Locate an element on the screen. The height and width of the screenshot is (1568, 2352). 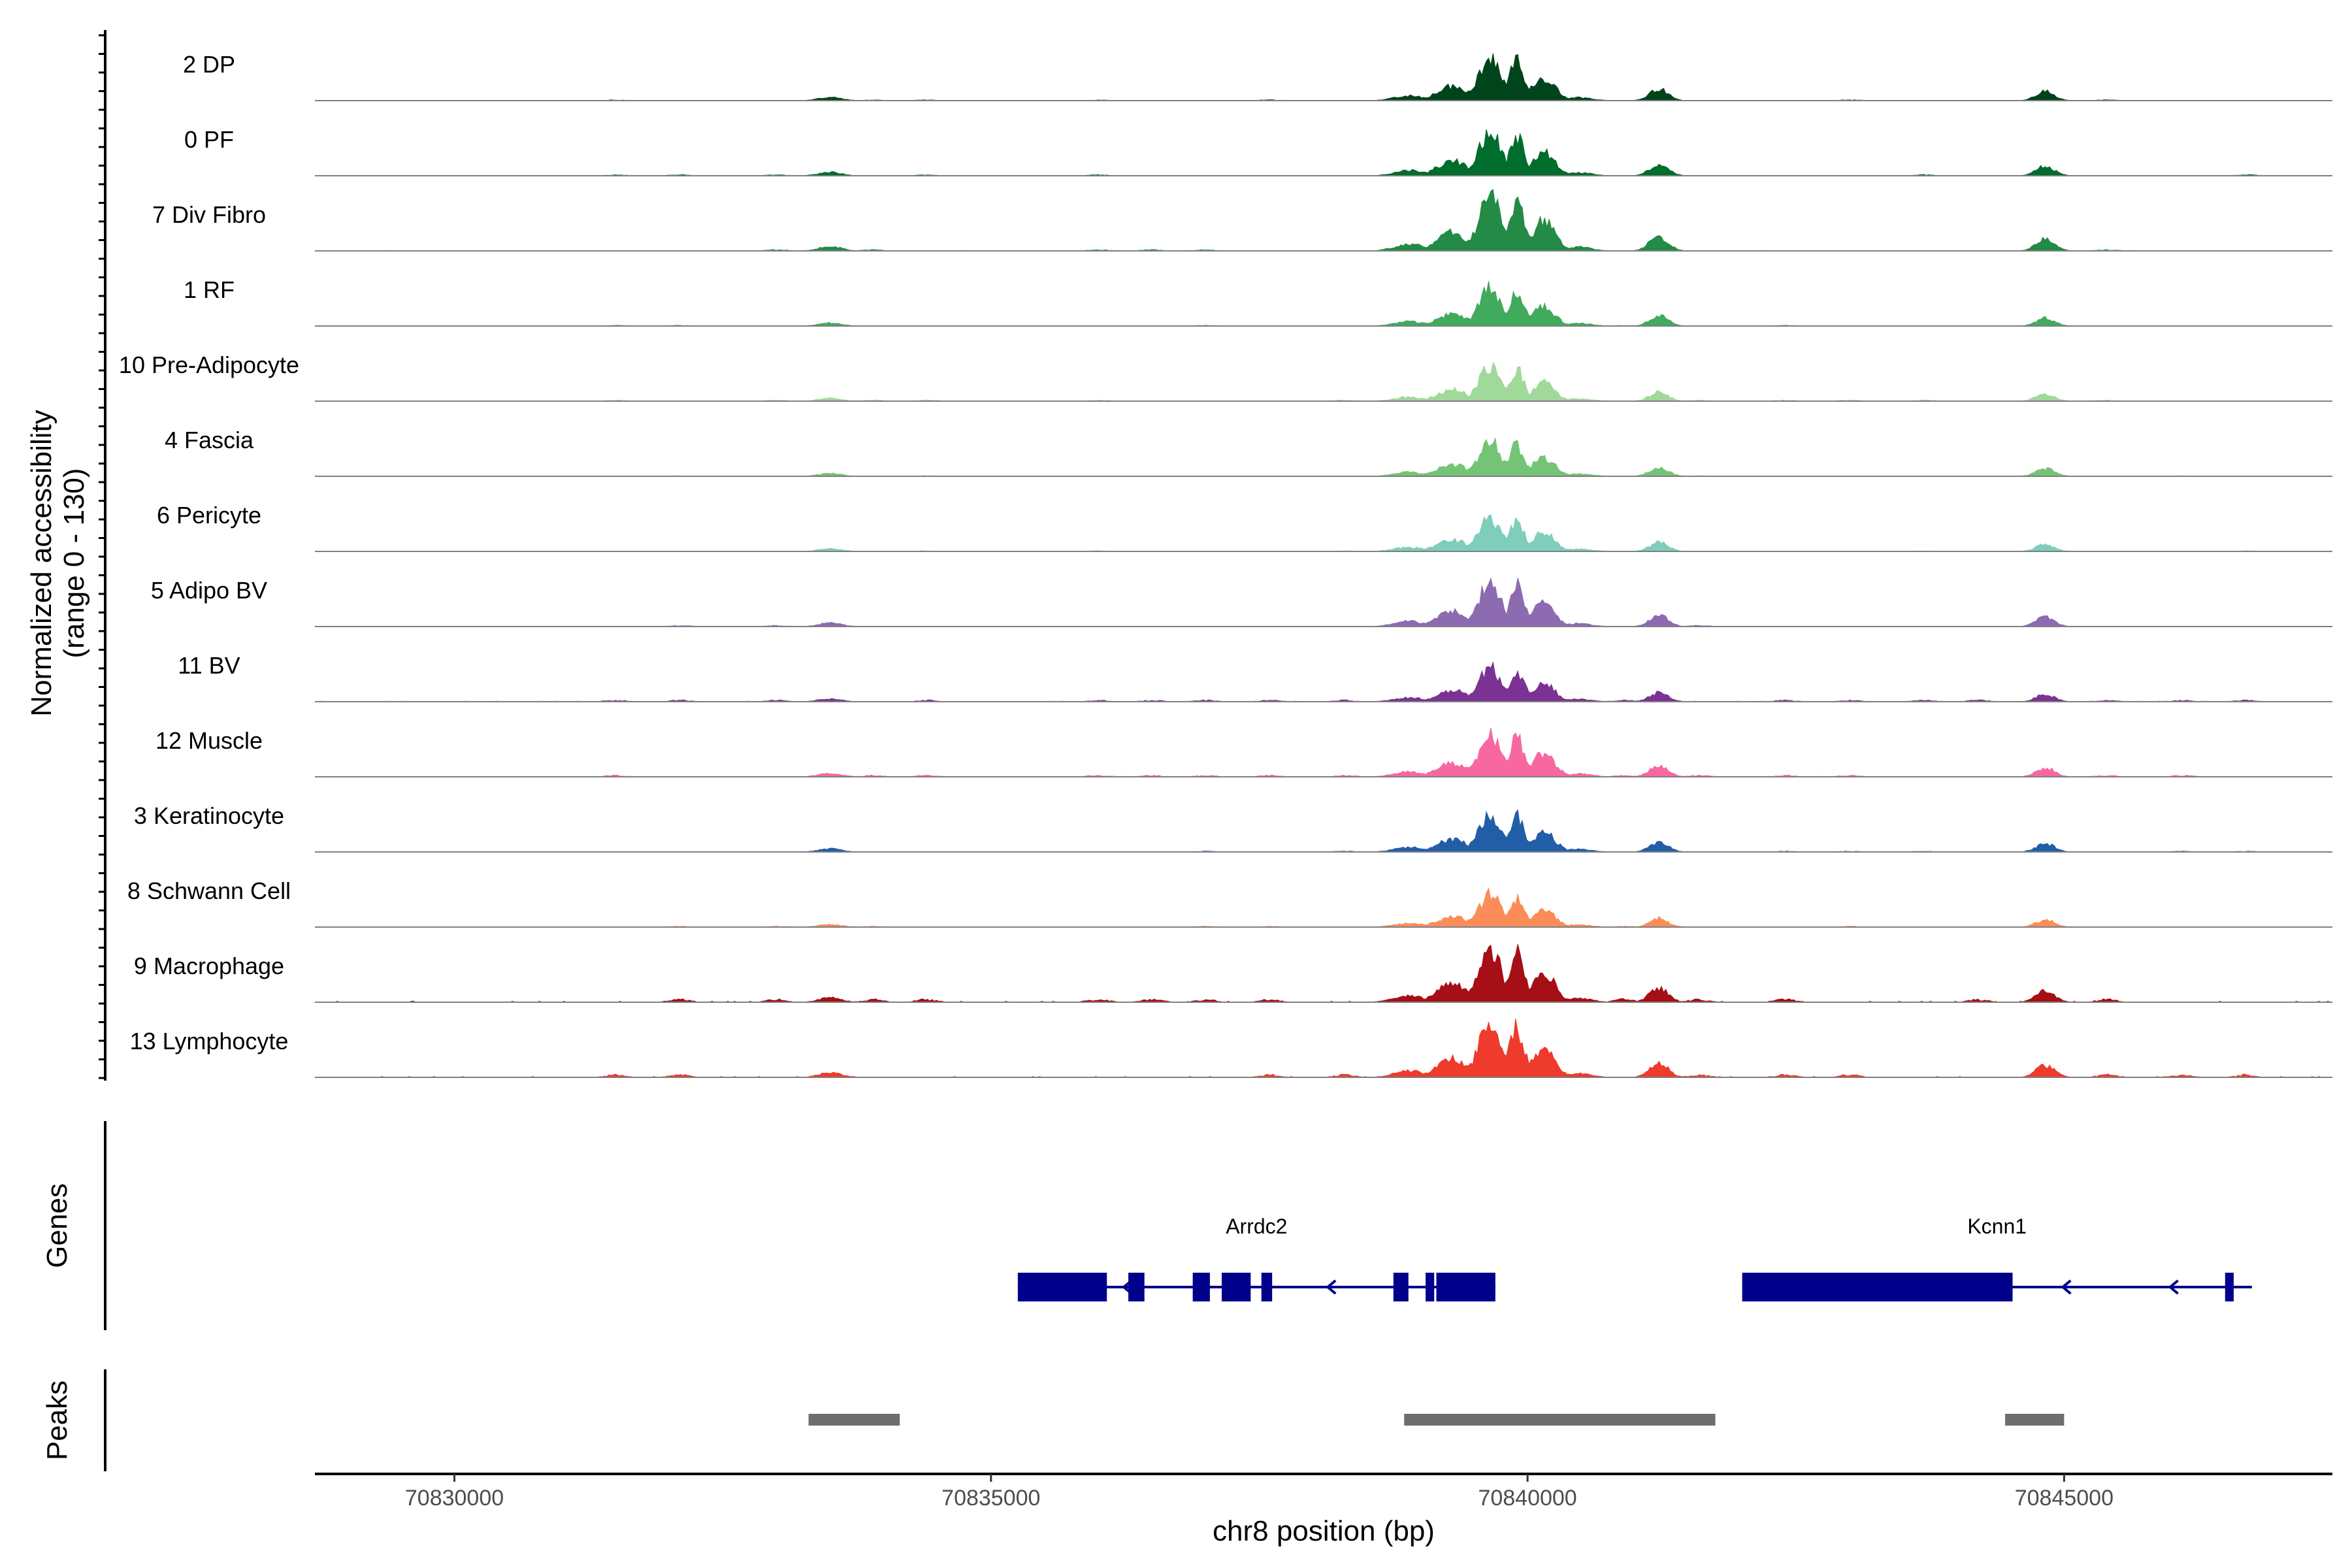
track-label: 12 Muscle is located at coordinates (209, 740).